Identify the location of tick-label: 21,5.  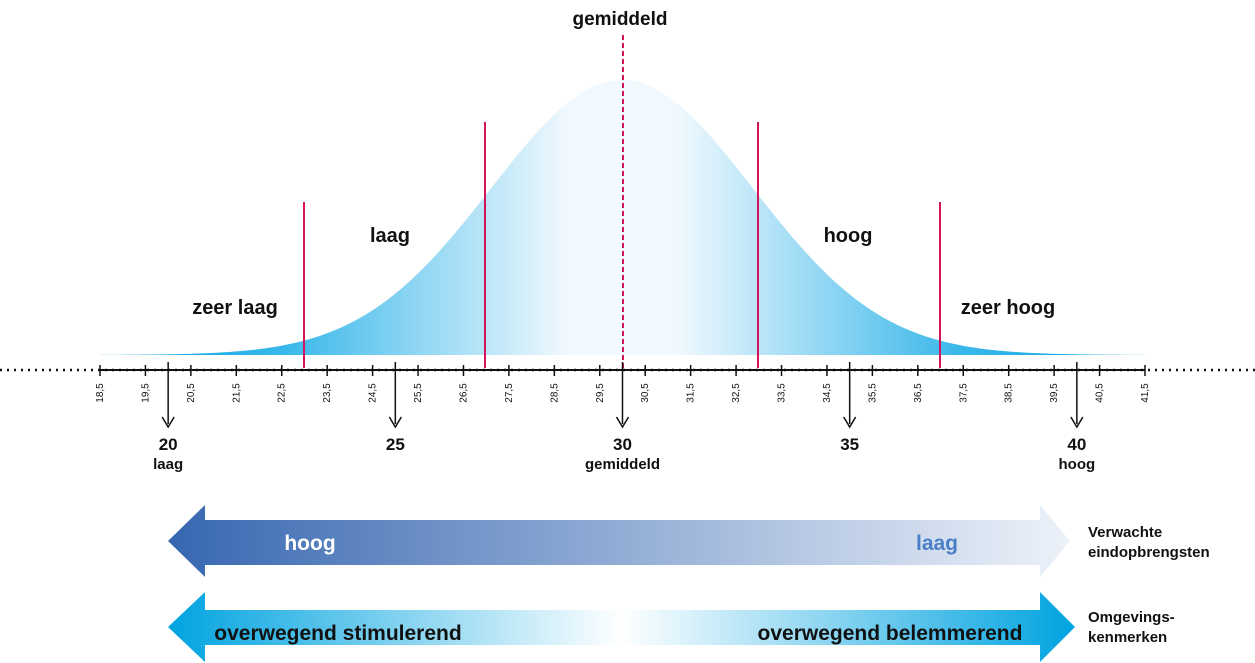
(236, 393).